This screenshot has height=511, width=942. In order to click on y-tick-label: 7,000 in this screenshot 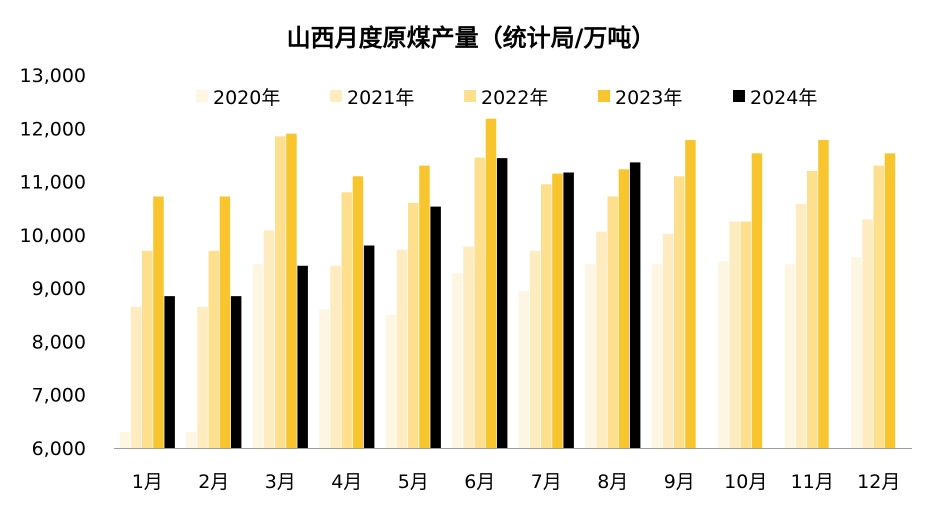, I will do `click(59, 396)`.